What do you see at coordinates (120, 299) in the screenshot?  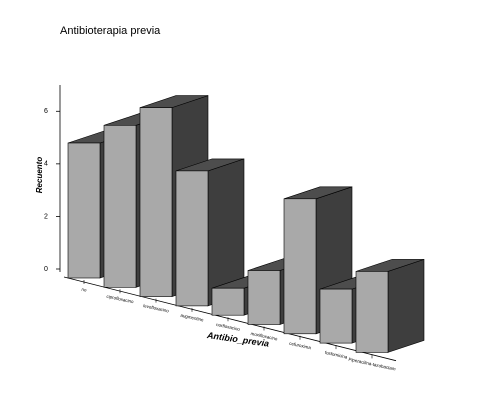 I see `x-tick-label: ciprofloxacino` at bounding box center [120, 299].